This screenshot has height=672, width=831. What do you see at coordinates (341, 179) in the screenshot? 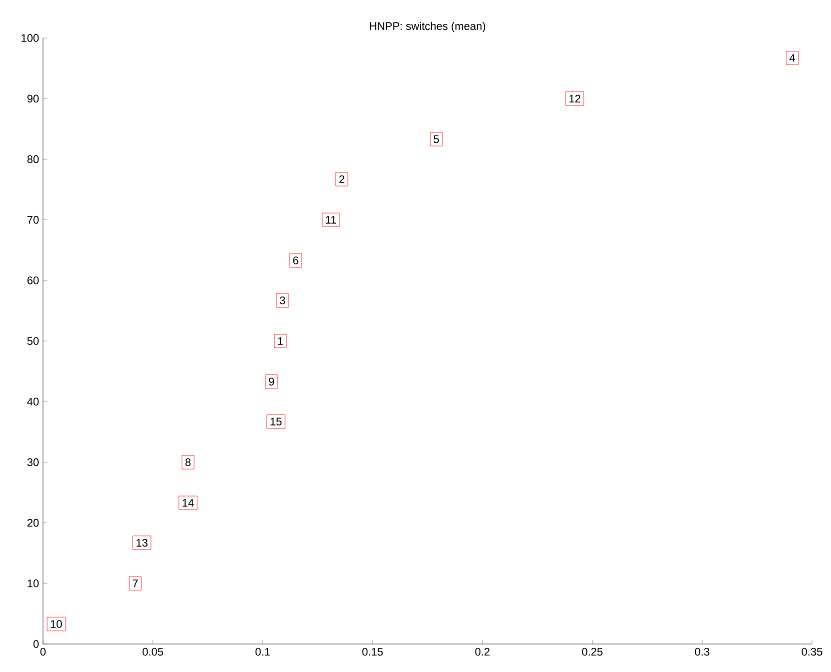
I see `annotation: 2` at bounding box center [341, 179].